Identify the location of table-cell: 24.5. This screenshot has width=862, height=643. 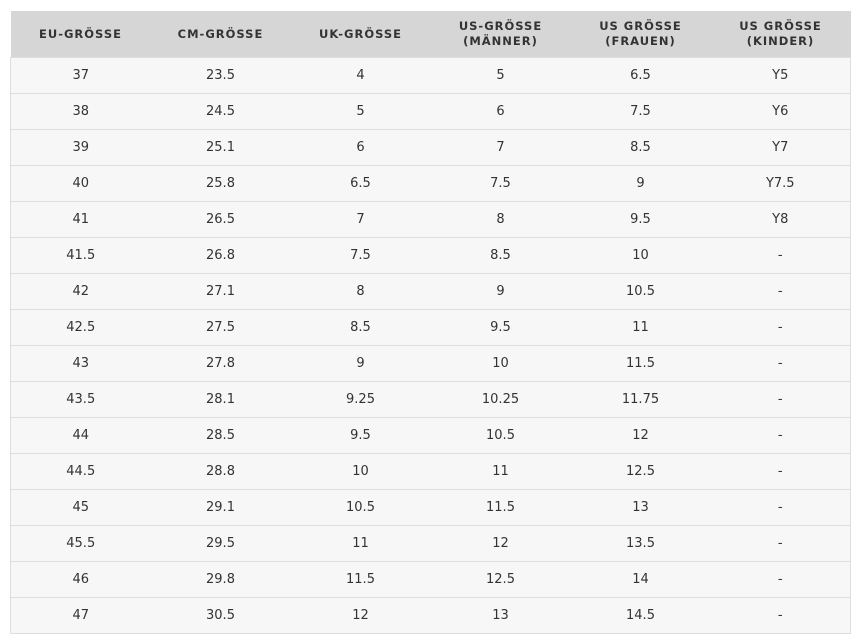
(220, 111).